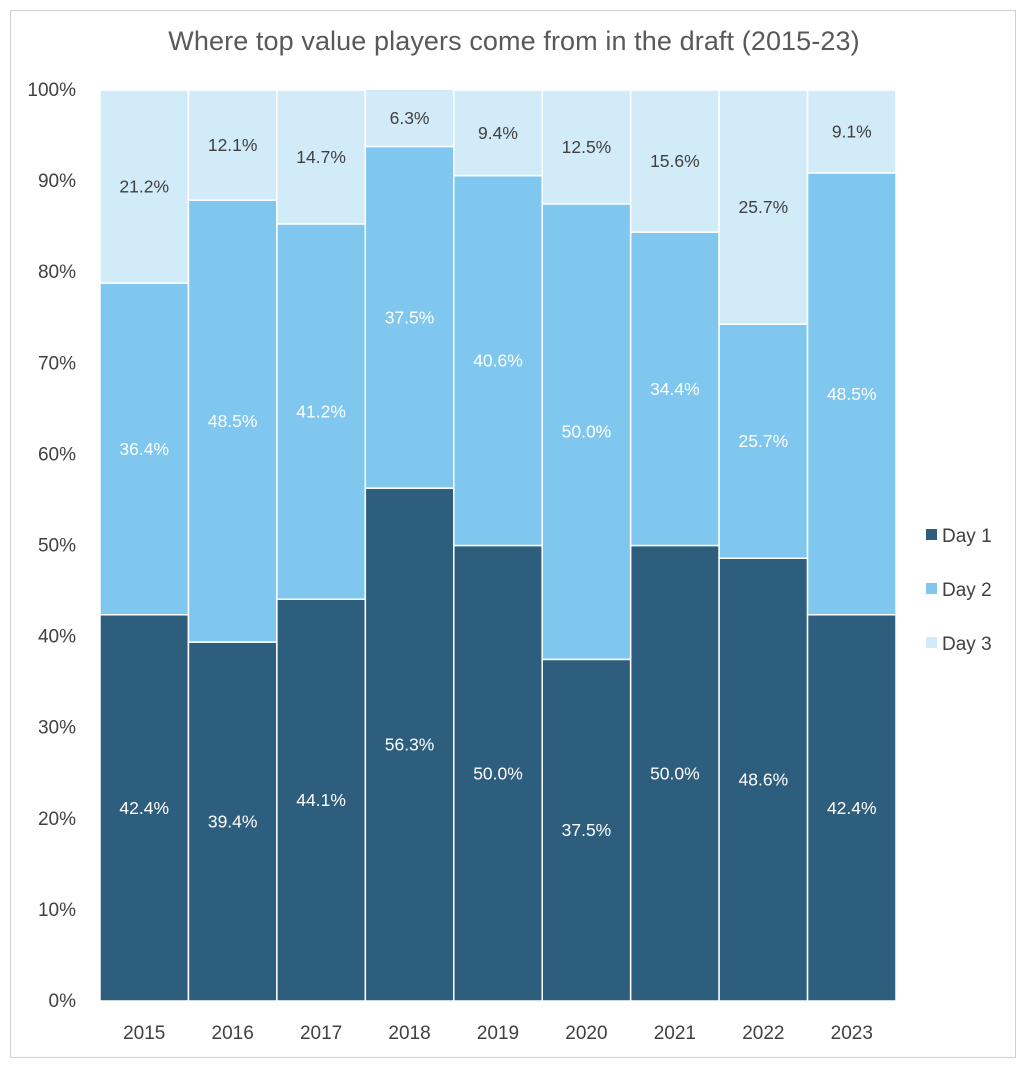 This screenshot has height=1068, width=1028. I want to click on y-axis: 0% 10% 20% 30% 40% 50% 60% 70% 80% 90% 100%, so click(51, 546).